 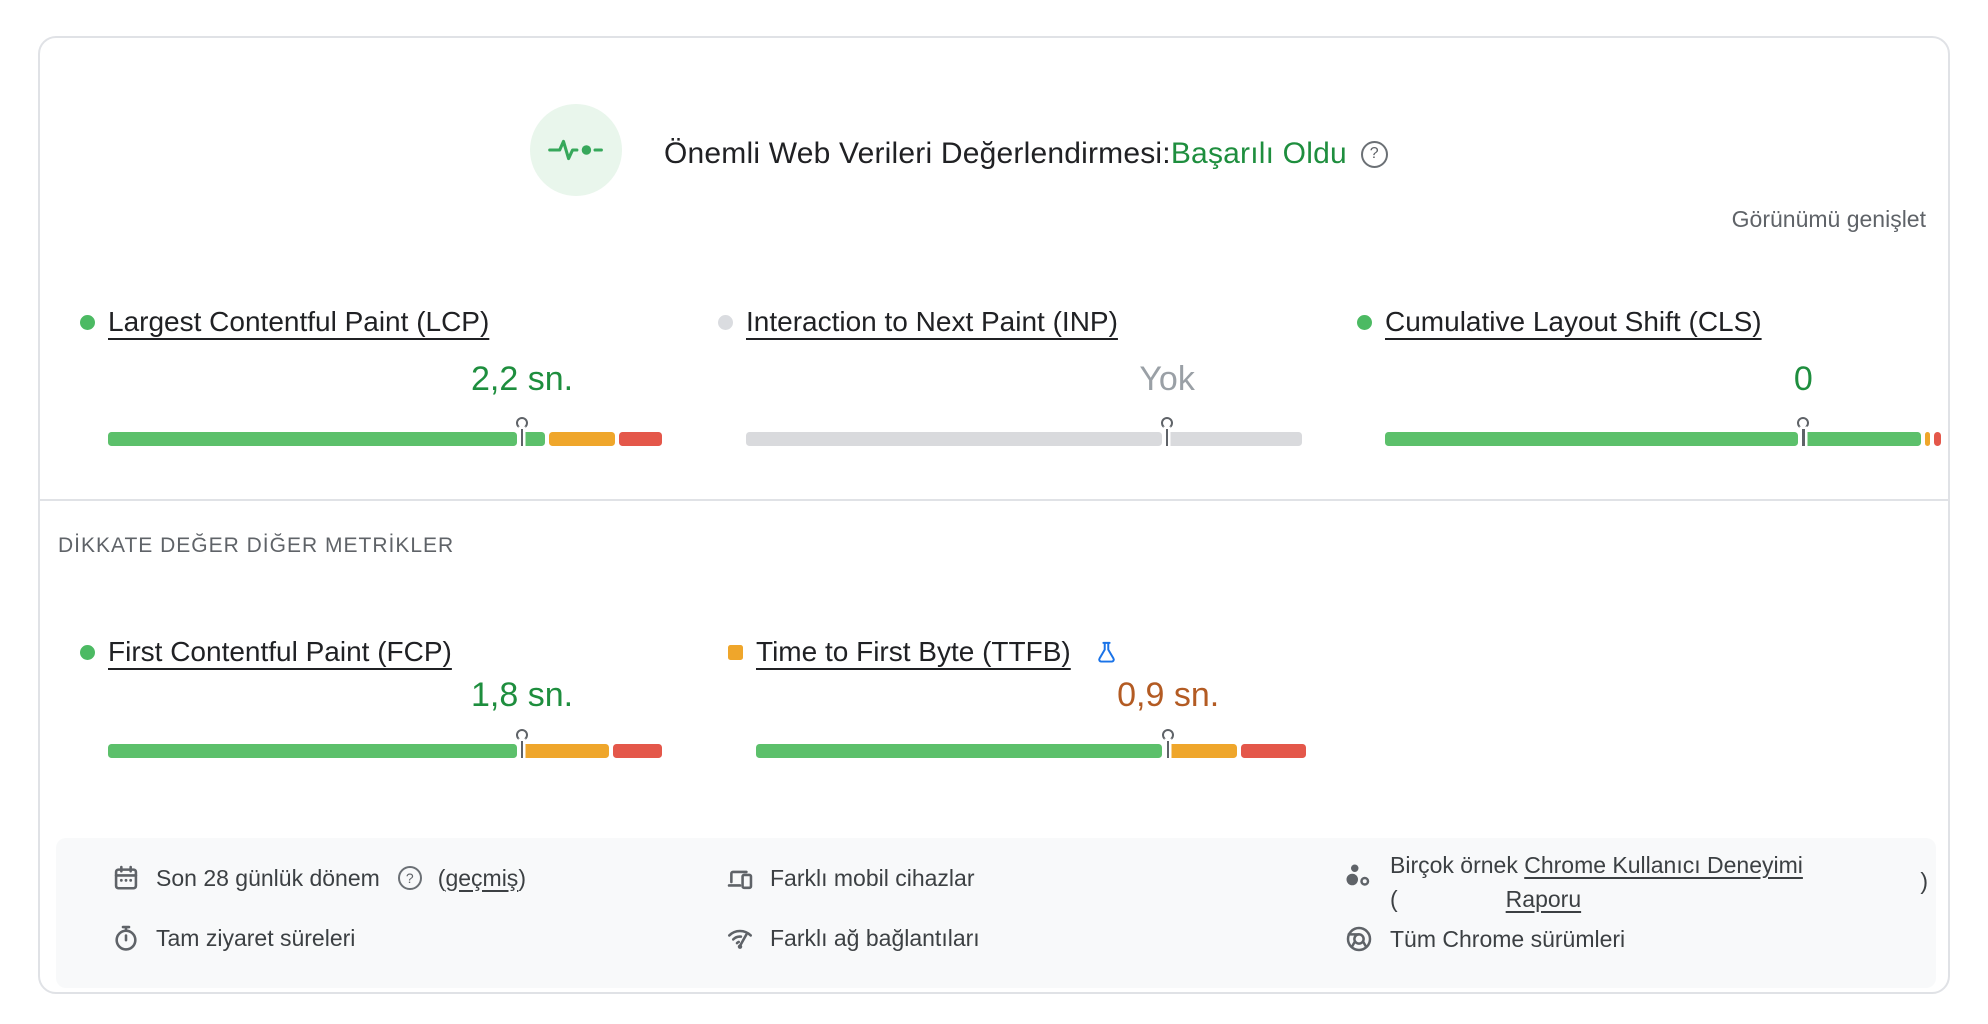 I want to click on metric-inp-link: Interaction to Next Paint (INP), so click(x=918, y=322).